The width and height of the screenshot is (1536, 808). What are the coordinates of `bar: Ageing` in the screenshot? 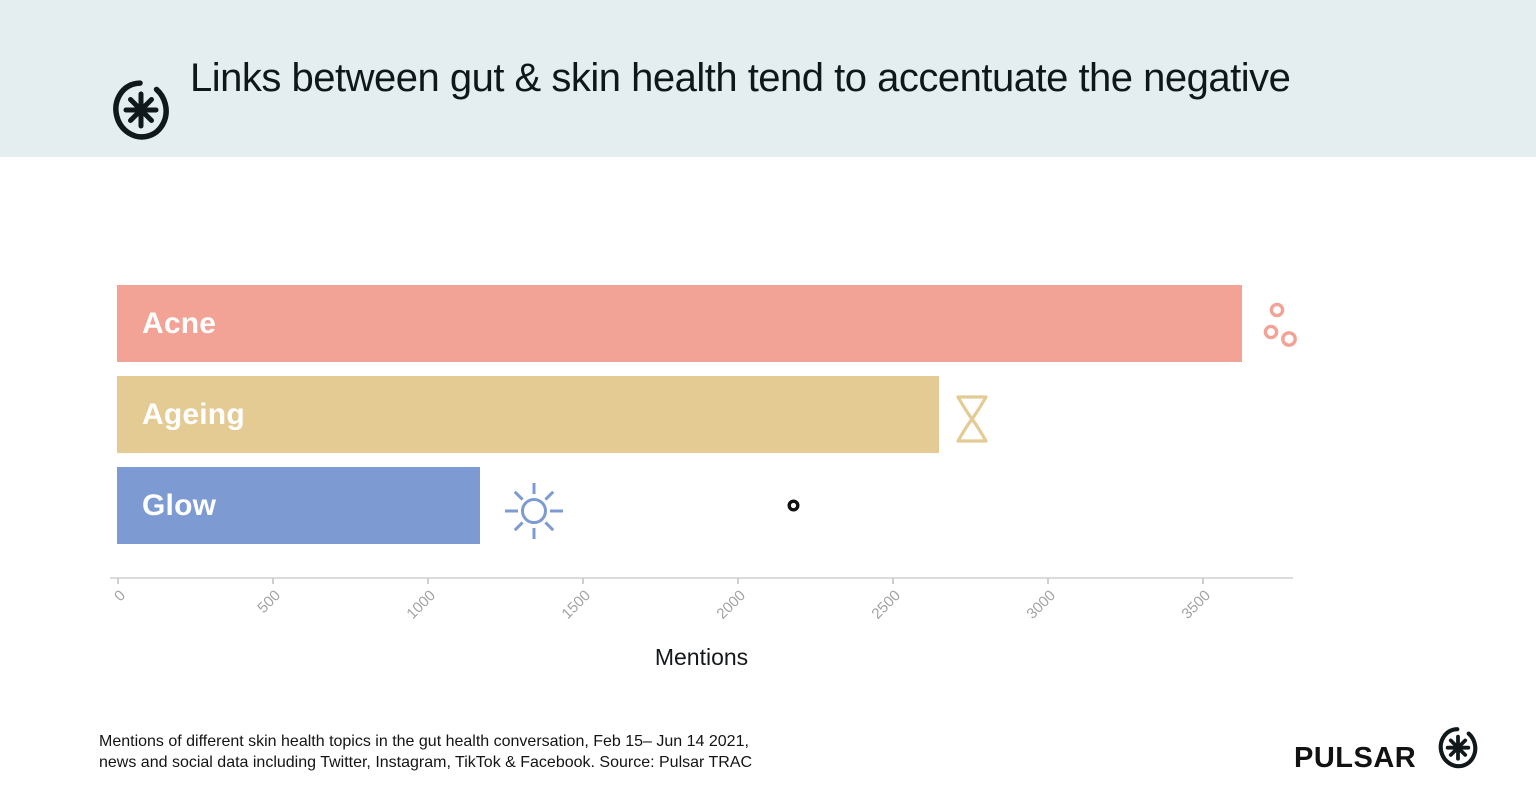 It's located at (528, 414).